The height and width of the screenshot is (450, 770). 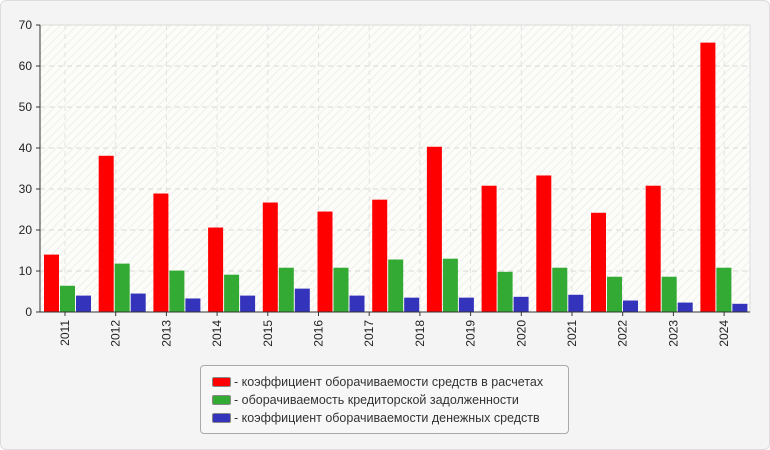 I want to click on x-tick-label: 2014, so click(x=217, y=333).